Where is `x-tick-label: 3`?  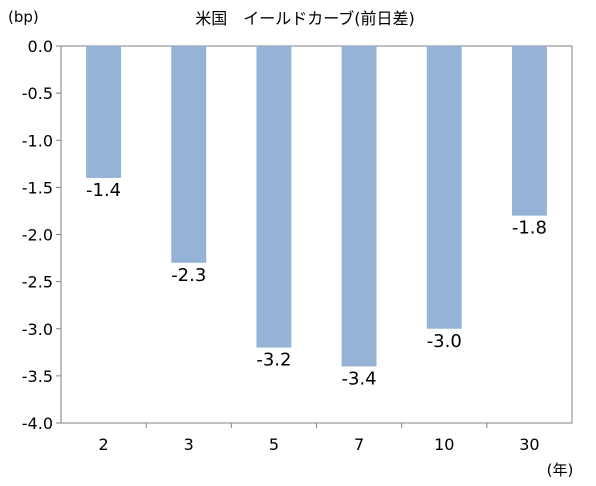 x-tick-label: 3 is located at coordinates (189, 444).